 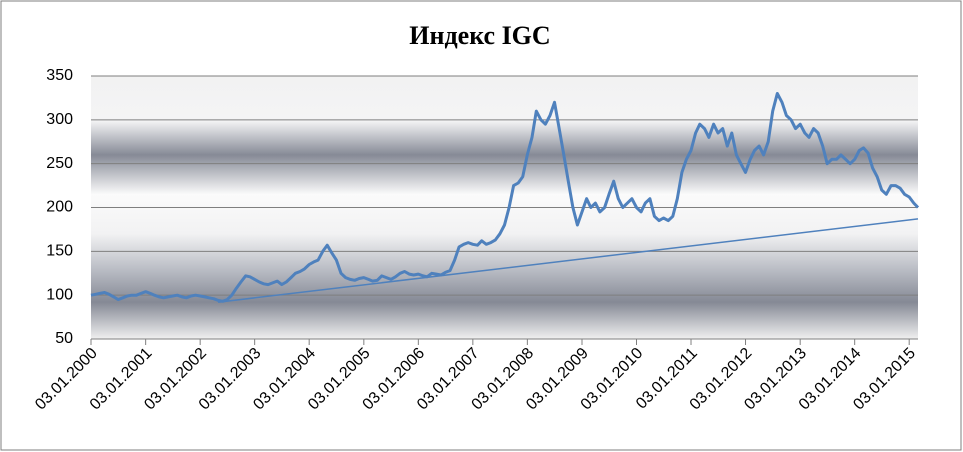 I want to click on y-tick-label: 50, so click(x=64, y=338).